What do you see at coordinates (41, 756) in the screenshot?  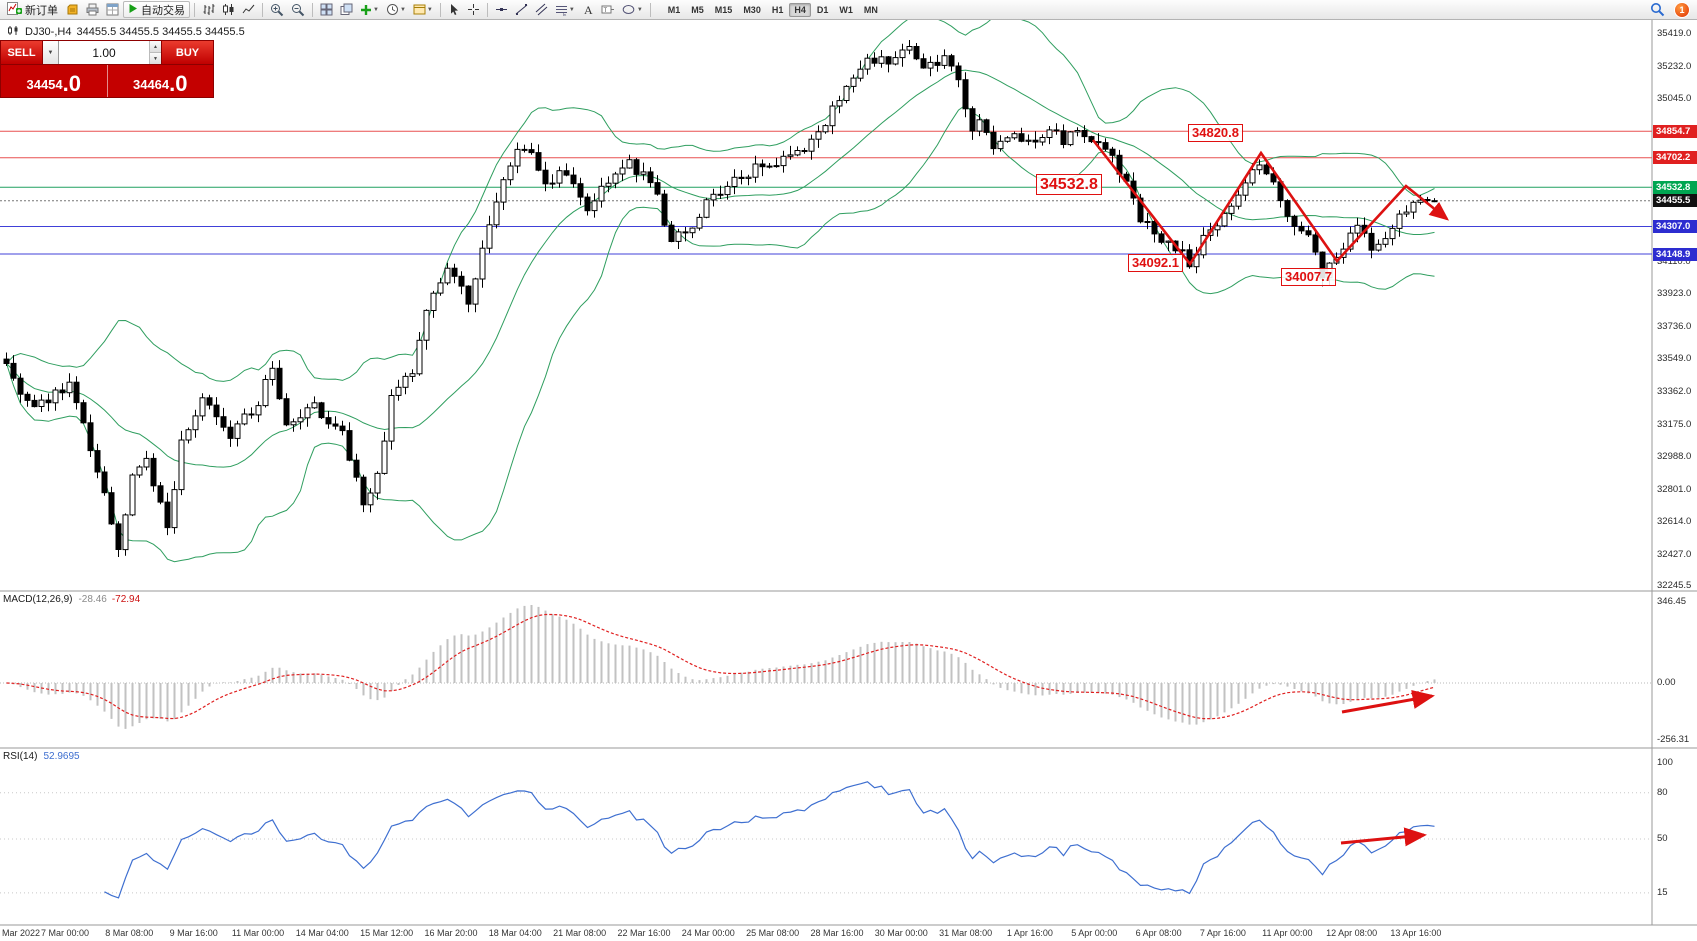 I see `rsi-label: RSI(14) 52.9695` at bounding box center [41, 756].